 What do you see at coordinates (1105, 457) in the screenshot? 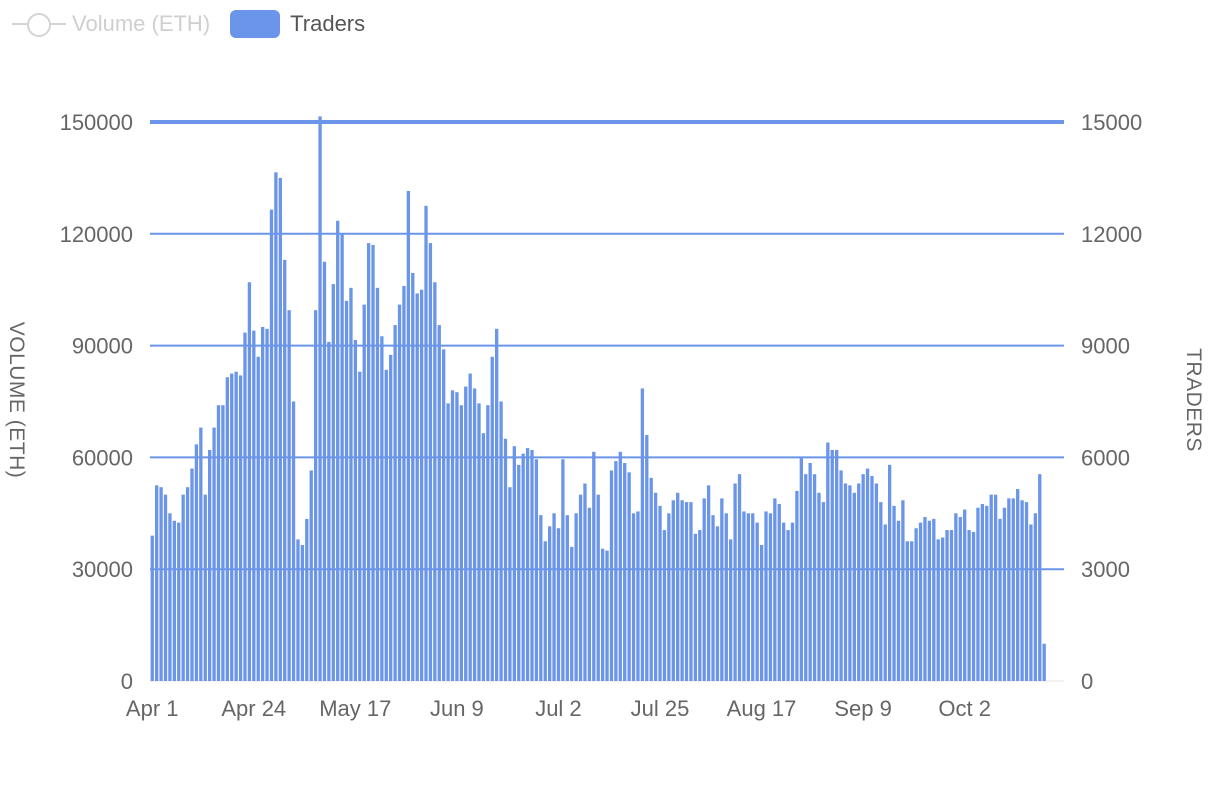
I see `right-tick-label-2: 6000` at bounding box center [1105, 457].